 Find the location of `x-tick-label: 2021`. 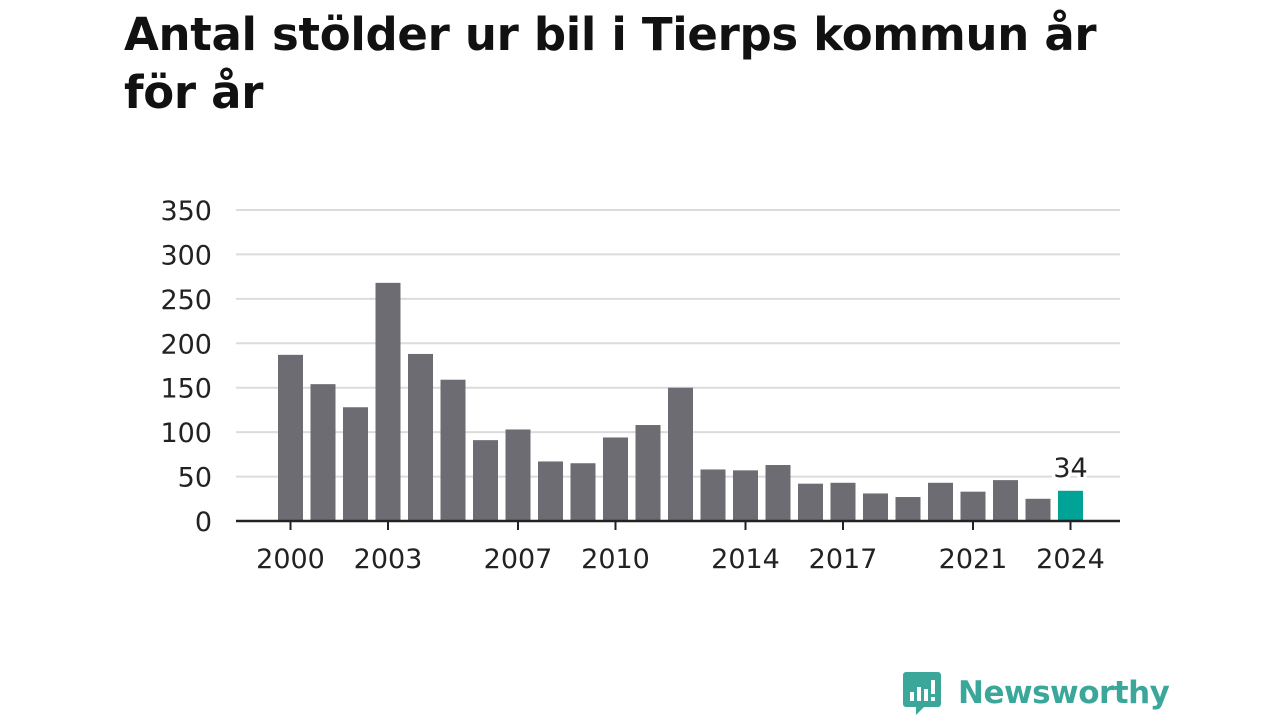

x-tick-label: 2021 is located at coordinates (973, 559).